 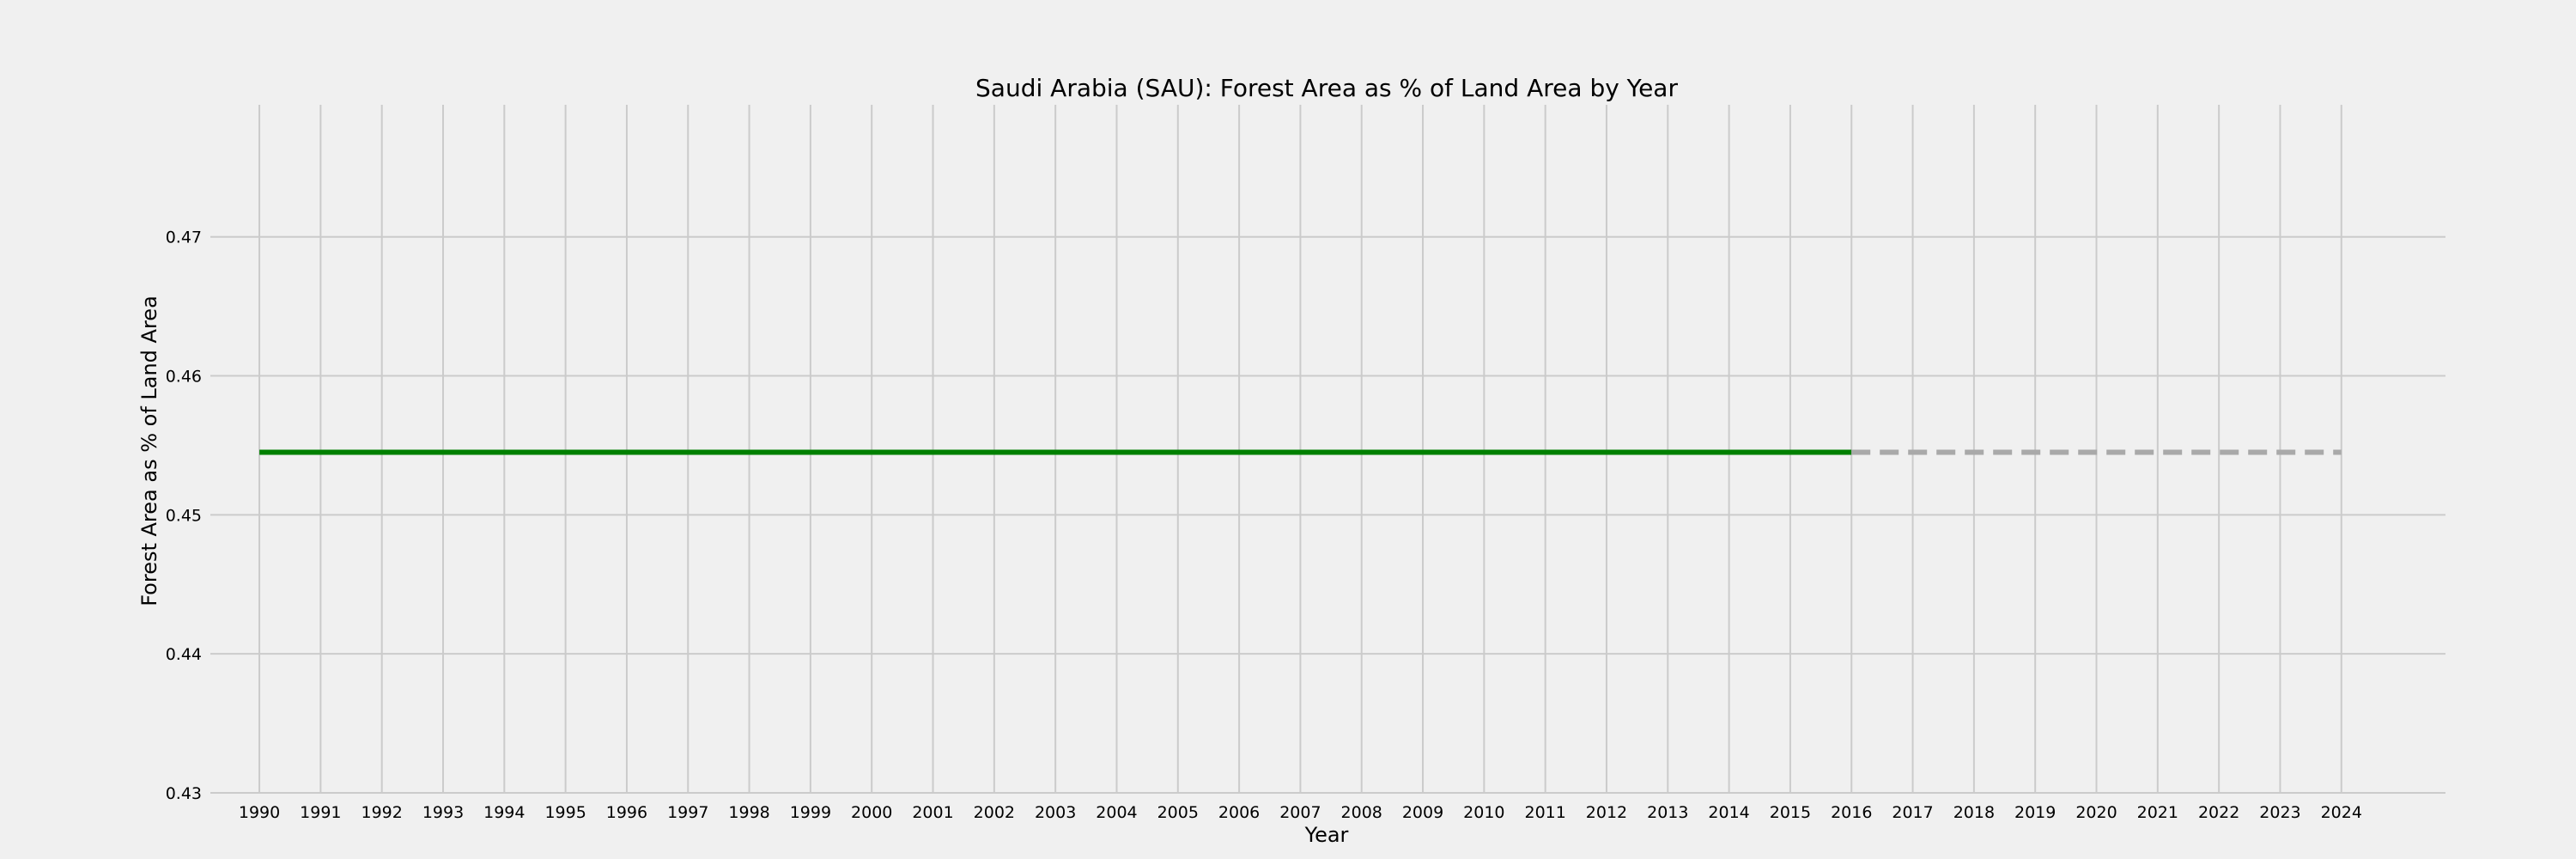 I want to click on x-tick-label: 1992, so click(x=382, y=812).